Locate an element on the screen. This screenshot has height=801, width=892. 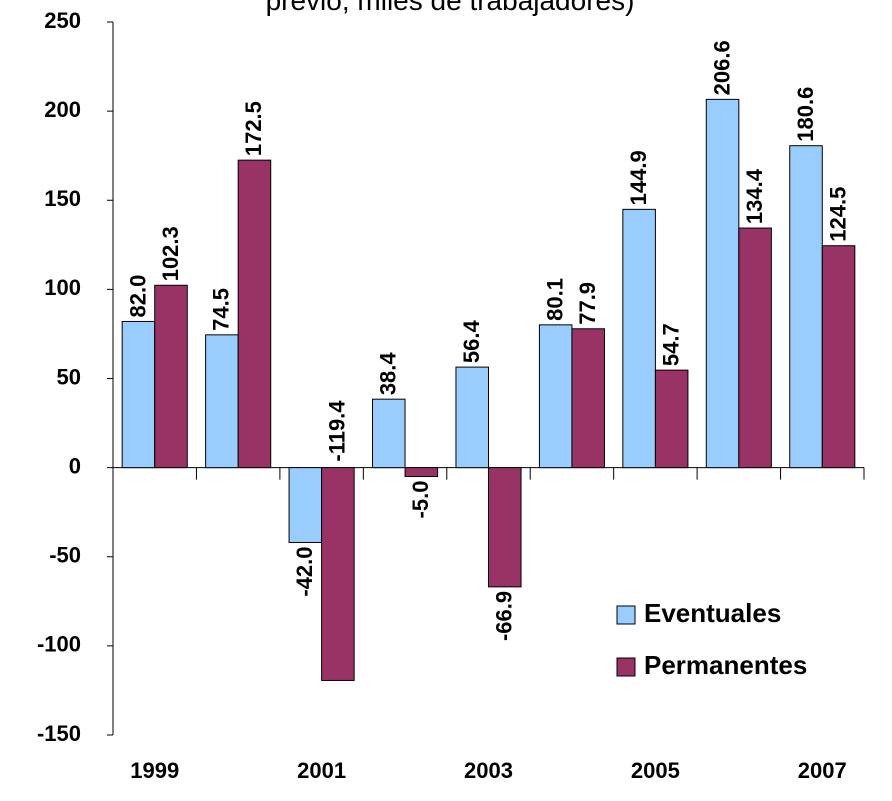
value-label: 144.9 is located at coordinates (638, 177).